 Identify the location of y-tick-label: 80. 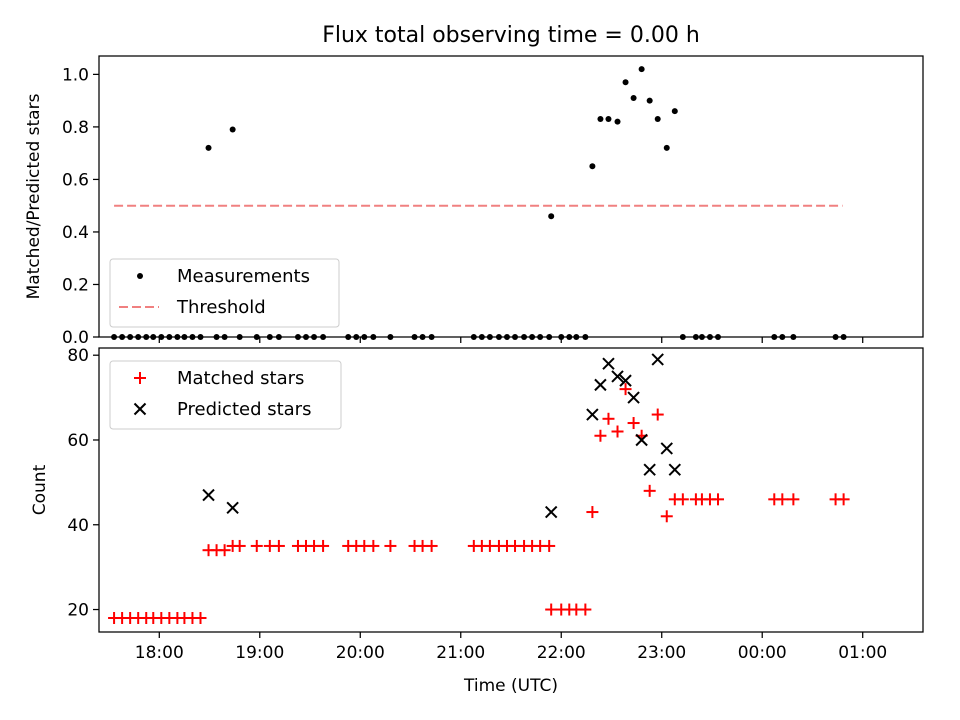
(78, 356).